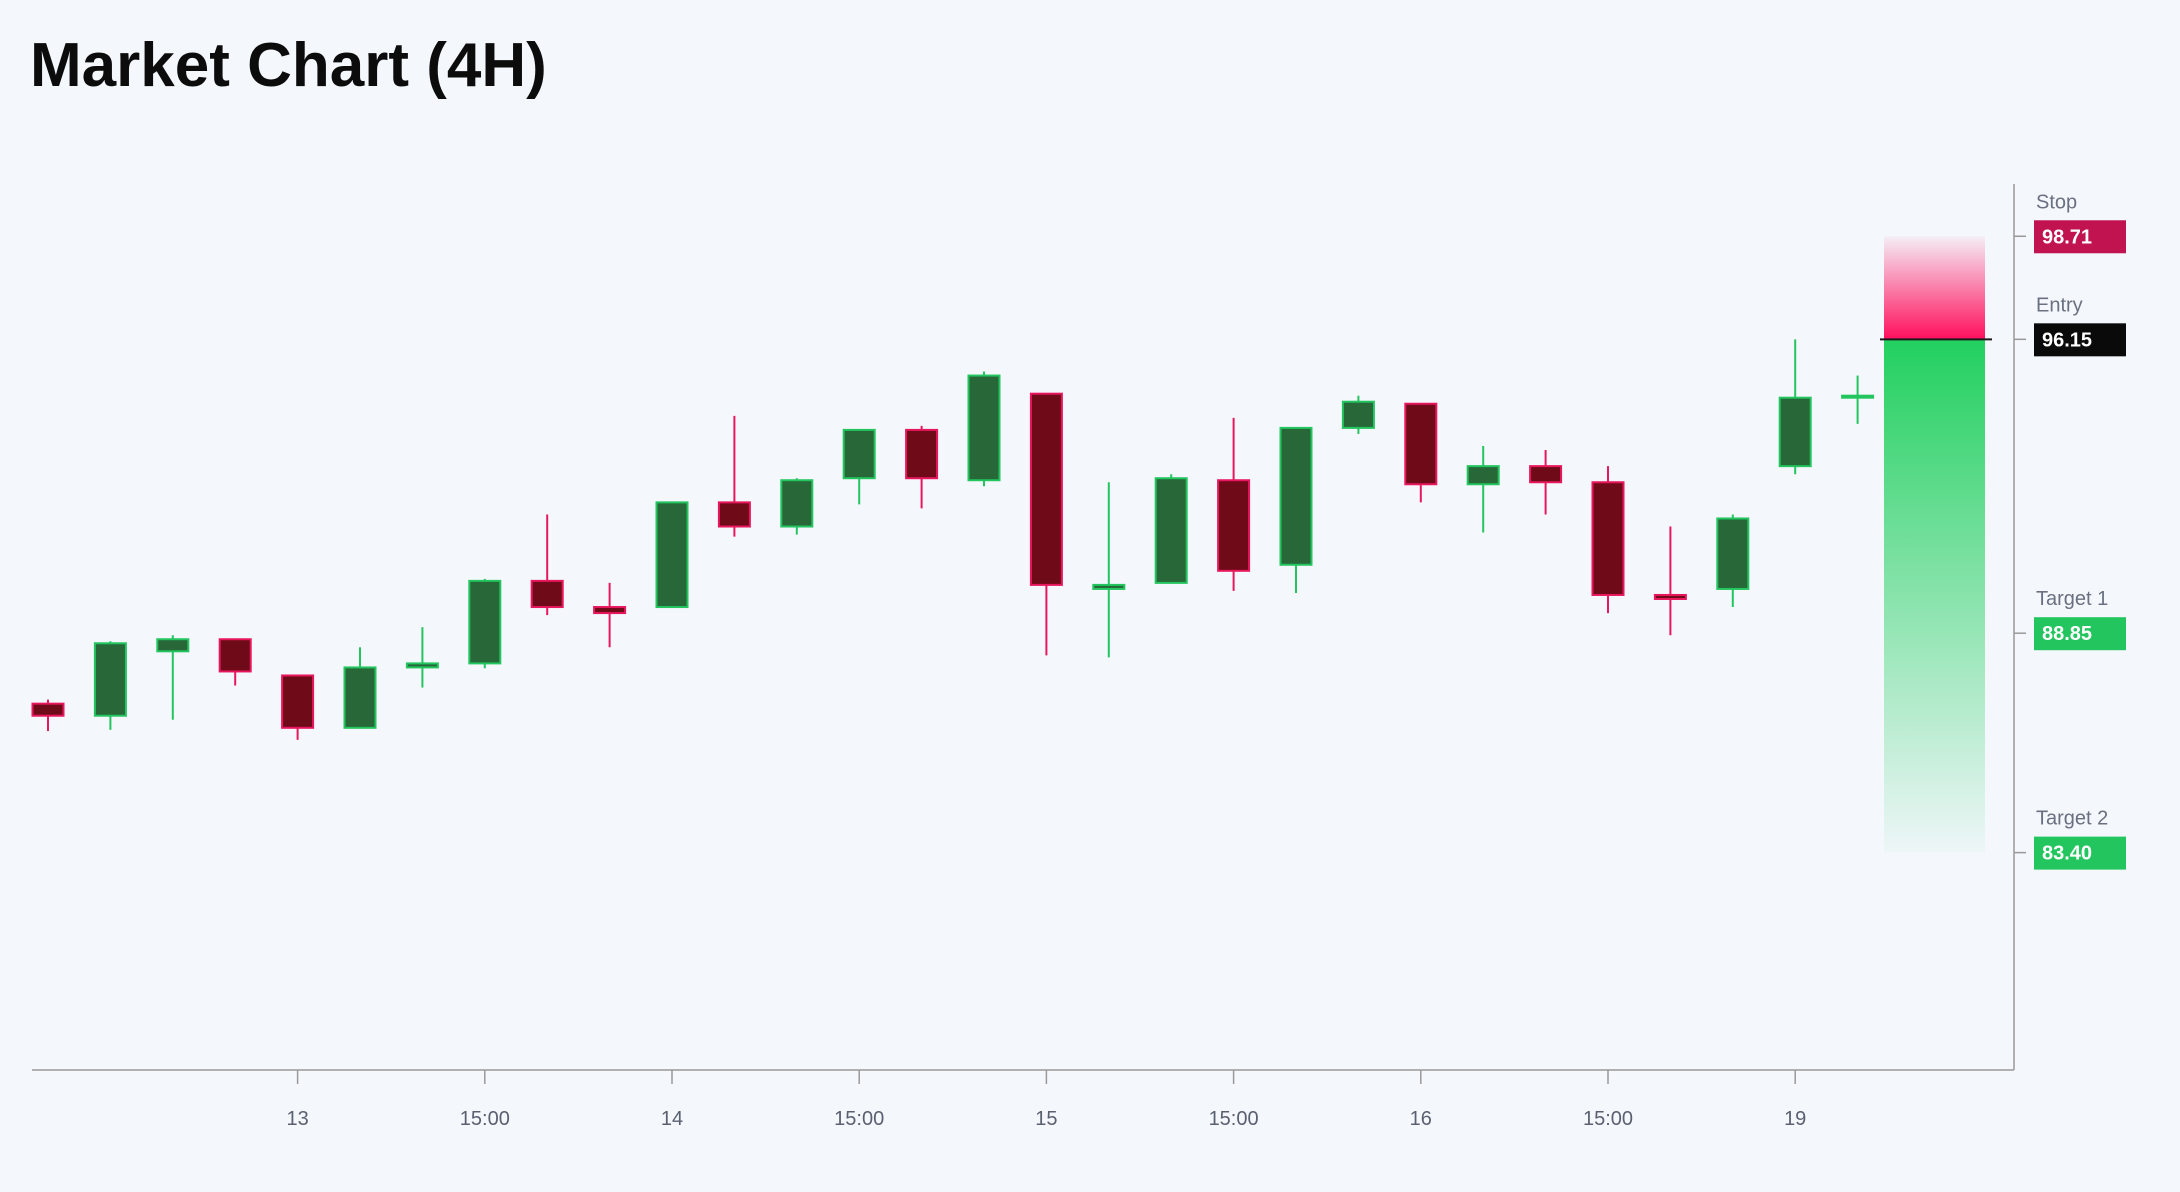 The width and height of the screenshot is (2180, 1192). I want to click on target-1-label: Target 1, so click(2072, 599).